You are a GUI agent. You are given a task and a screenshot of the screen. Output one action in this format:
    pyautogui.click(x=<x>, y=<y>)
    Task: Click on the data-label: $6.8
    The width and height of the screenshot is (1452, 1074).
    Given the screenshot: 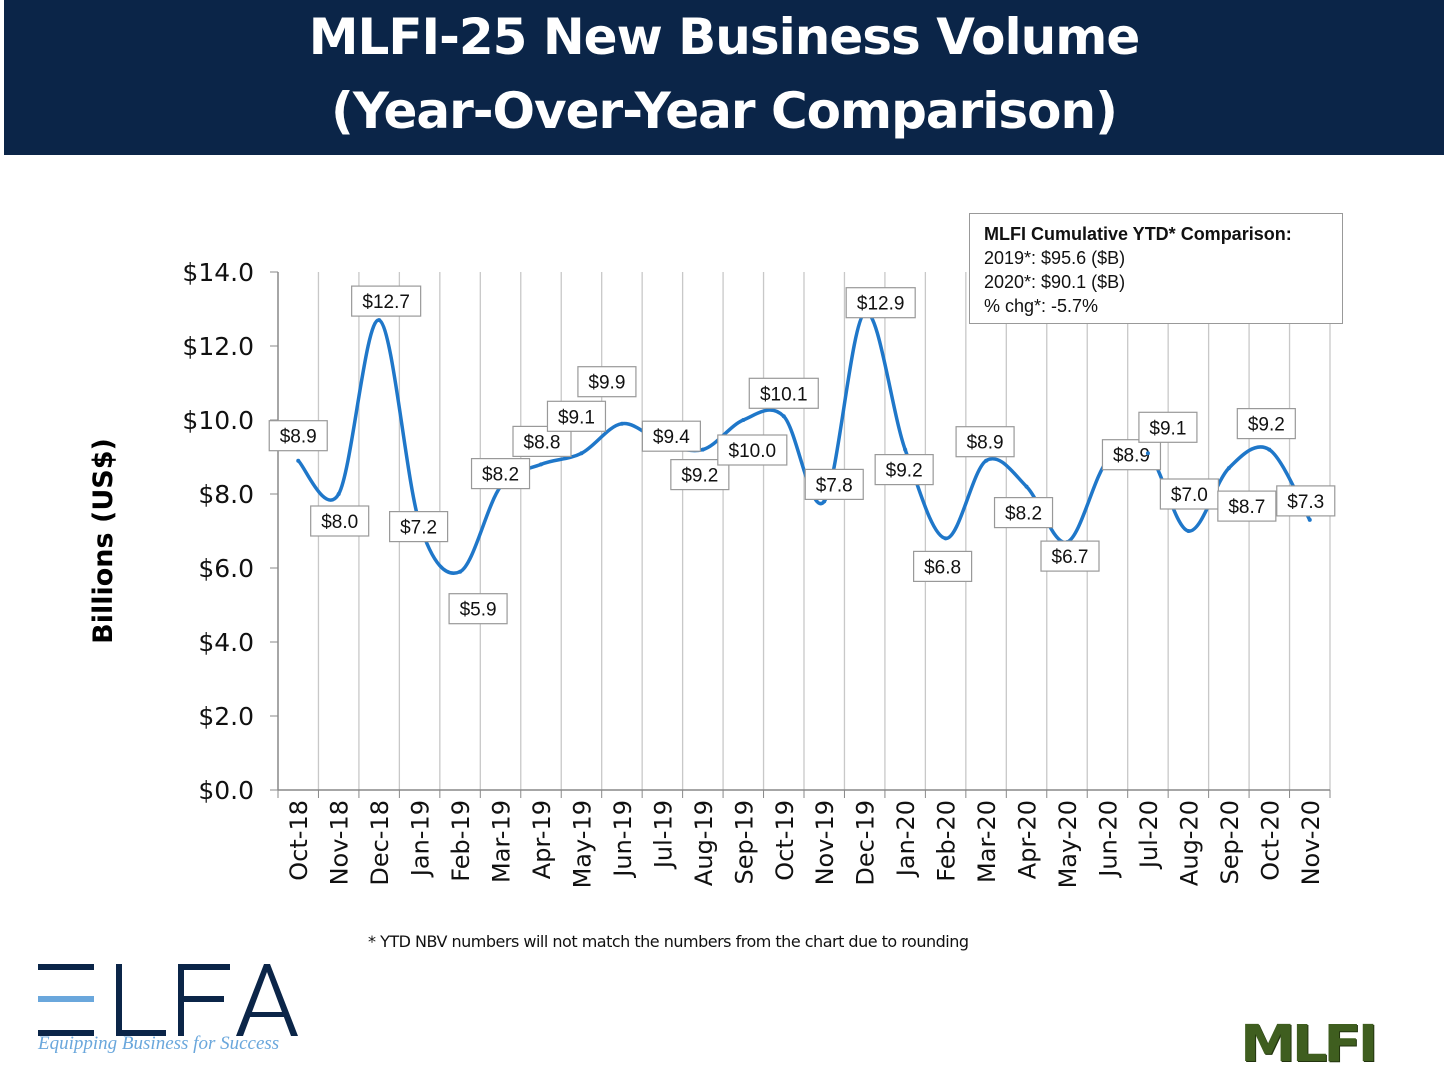 What is the action you would take?
    pyautogui.click(x=943, y=566)
    